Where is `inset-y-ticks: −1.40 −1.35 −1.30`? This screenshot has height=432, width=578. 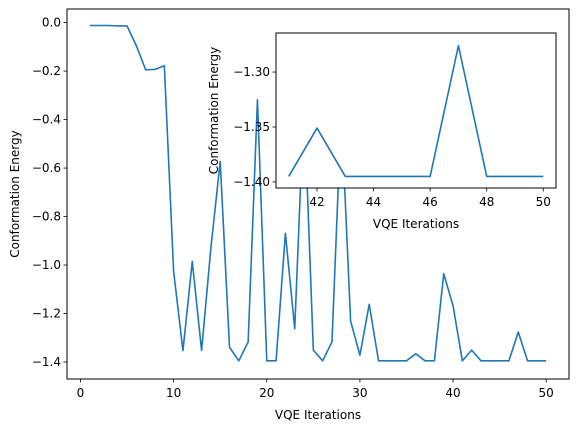
inset-y-ticks: −1.40 −1.35 −1.30 is located at coordinates (254, 127).